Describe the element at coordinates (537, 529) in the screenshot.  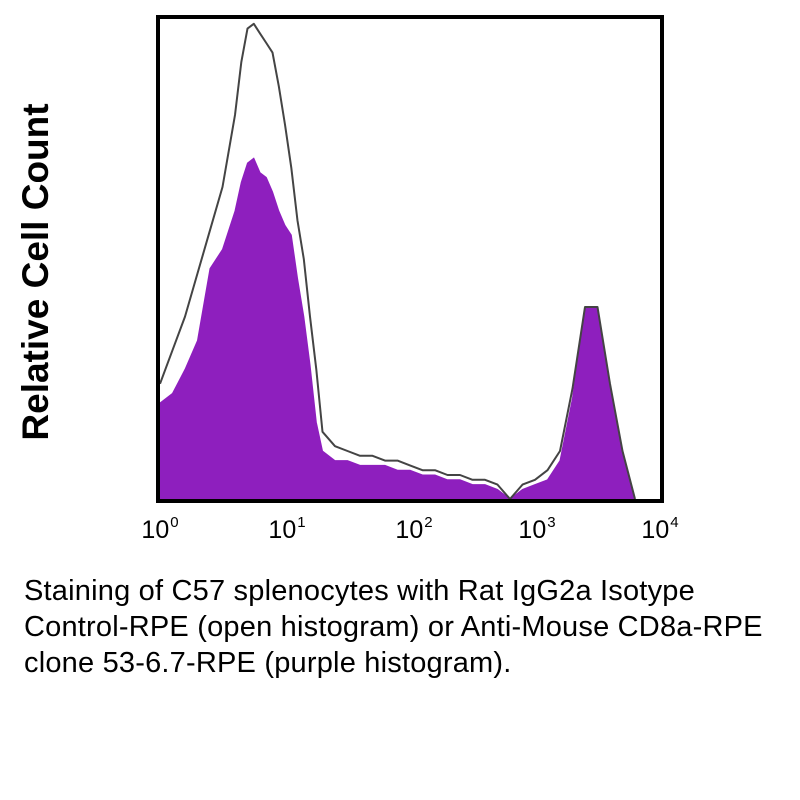
I see `x-tick-label-3: 10³` at that location.